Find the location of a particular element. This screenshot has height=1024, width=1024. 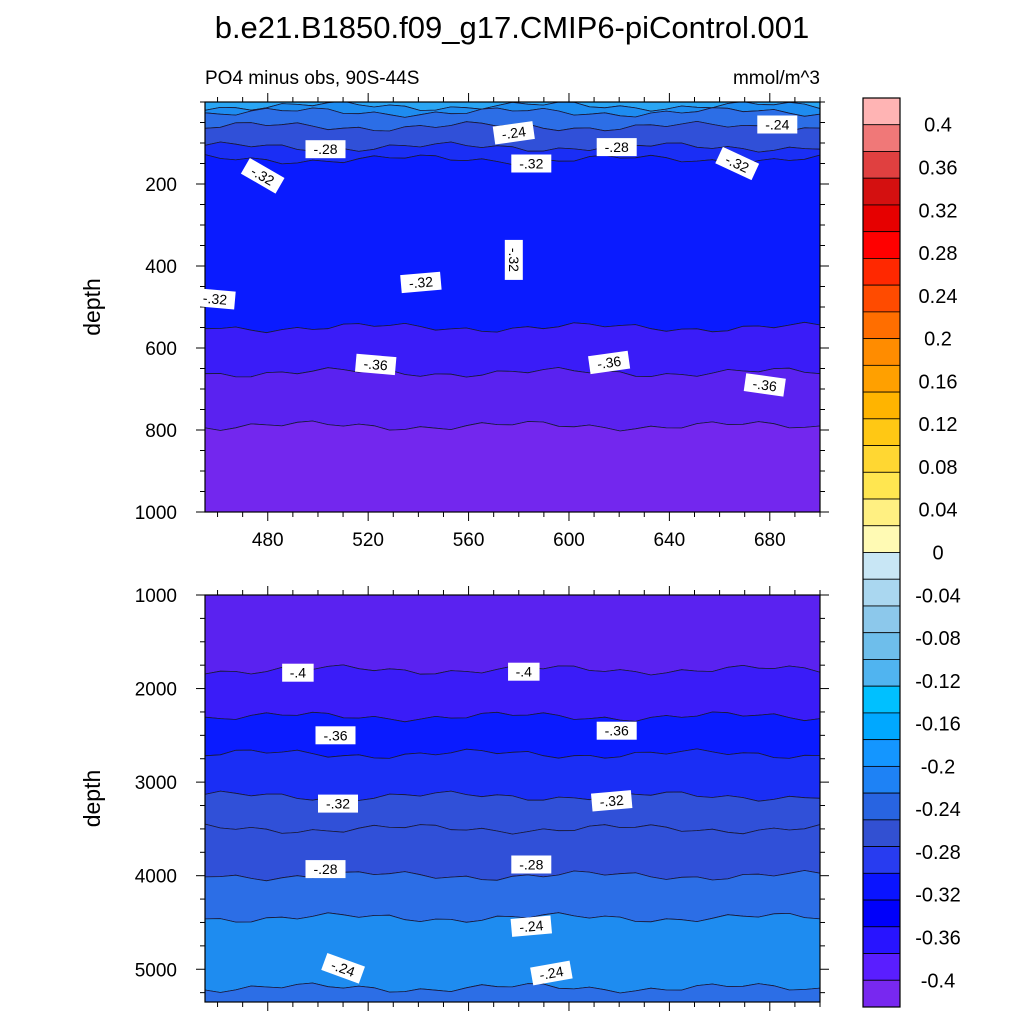

panel-subtitle-right: mmol/m^3 is located at coordinates (776, 78).